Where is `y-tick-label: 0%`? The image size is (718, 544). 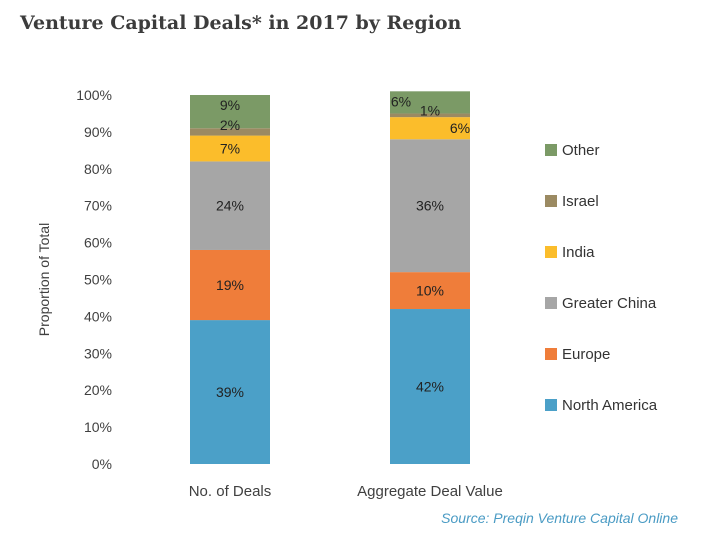 y-tick-label: 0% is located at coordinates (102, 464).